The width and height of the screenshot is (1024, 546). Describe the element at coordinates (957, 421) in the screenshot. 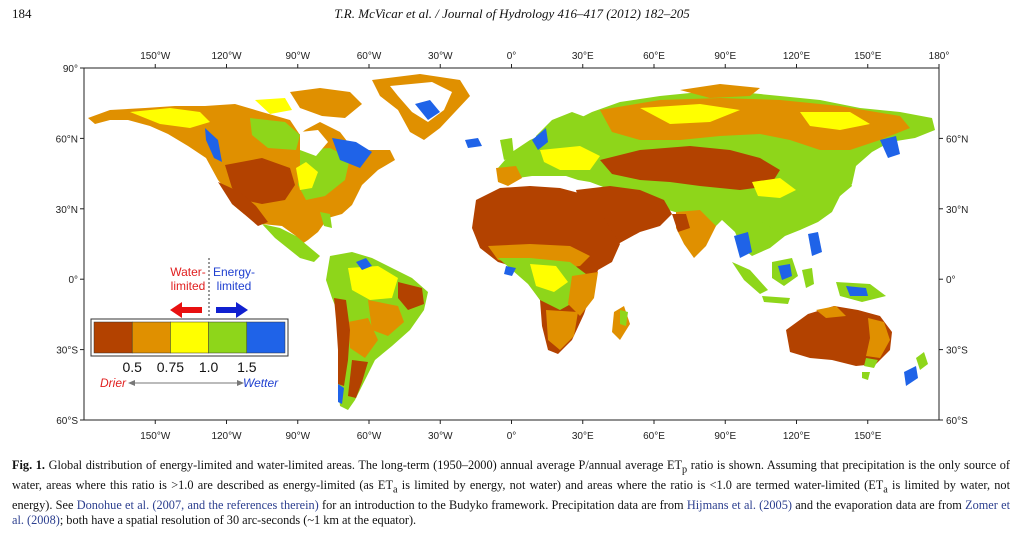

I see `right-lat-label: 60°S` at that location.